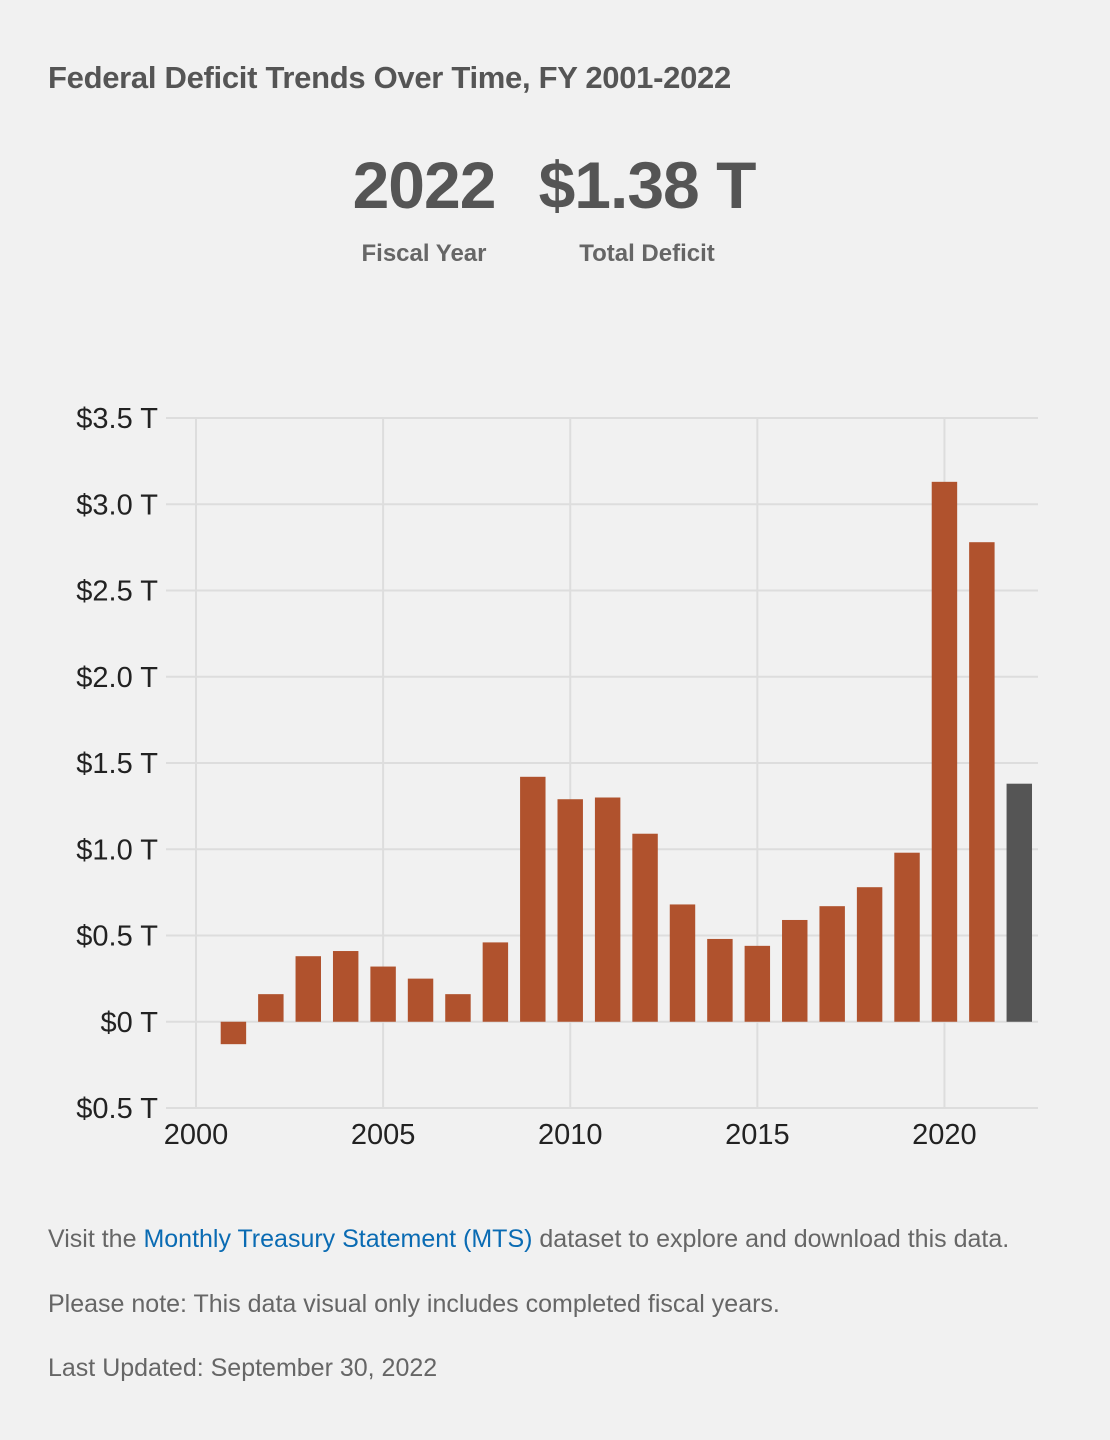 This screenshot has width=1110, height=1440. I want to click on total-deficit-value: $1.38 T, so click(647, 185).